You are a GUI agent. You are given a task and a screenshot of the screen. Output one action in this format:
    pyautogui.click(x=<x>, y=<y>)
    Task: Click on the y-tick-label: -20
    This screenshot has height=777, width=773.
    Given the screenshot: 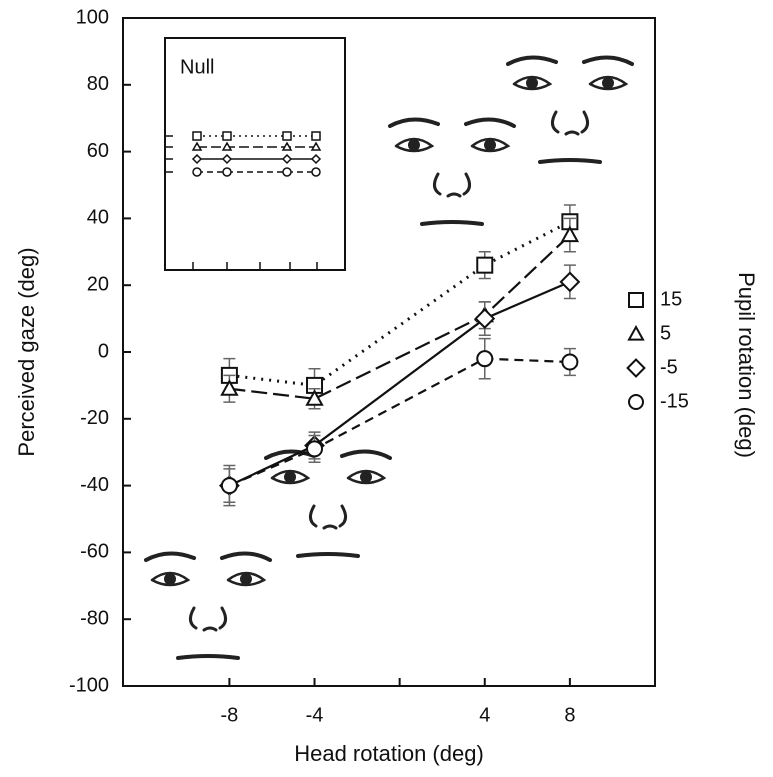 What is the action you would take?
    pyautogui.click(x=94, y=418)
    